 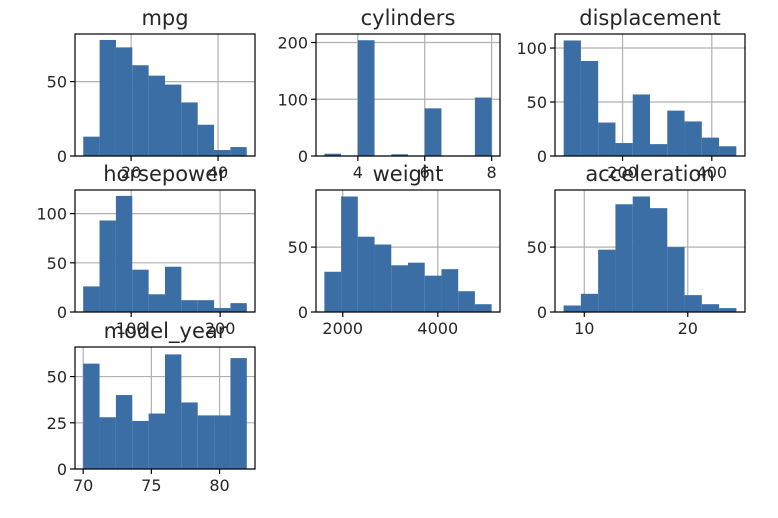 I want to click on x-tick-label: 8, so click(x=492, y=172).